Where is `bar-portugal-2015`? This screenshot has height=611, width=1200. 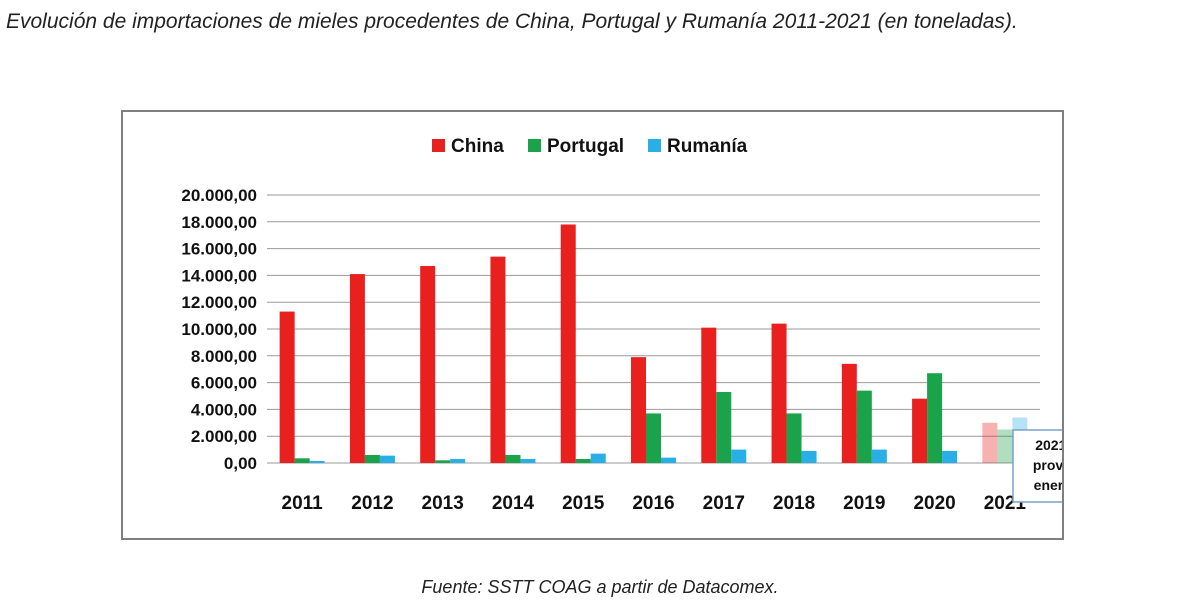 bar-portugal-2015 is located at coordinates (583, 460).